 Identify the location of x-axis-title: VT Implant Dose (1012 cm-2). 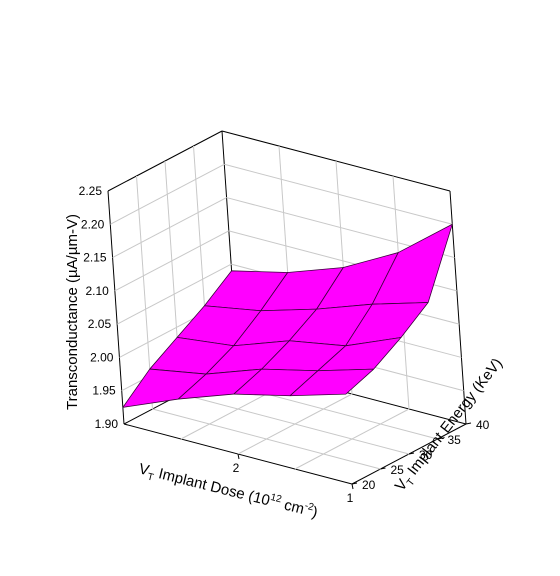
(227, 491).